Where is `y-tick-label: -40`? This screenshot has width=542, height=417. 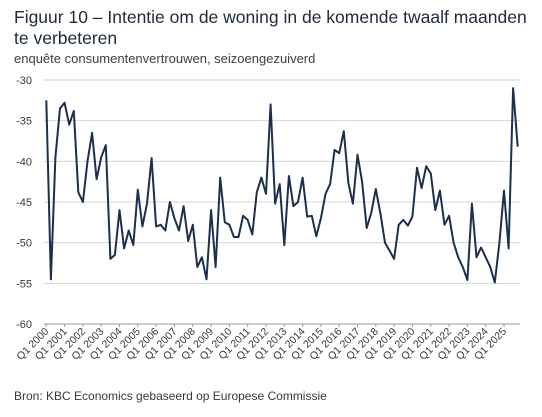
y-tick-label: -40 is located at coordinates (24, 162).